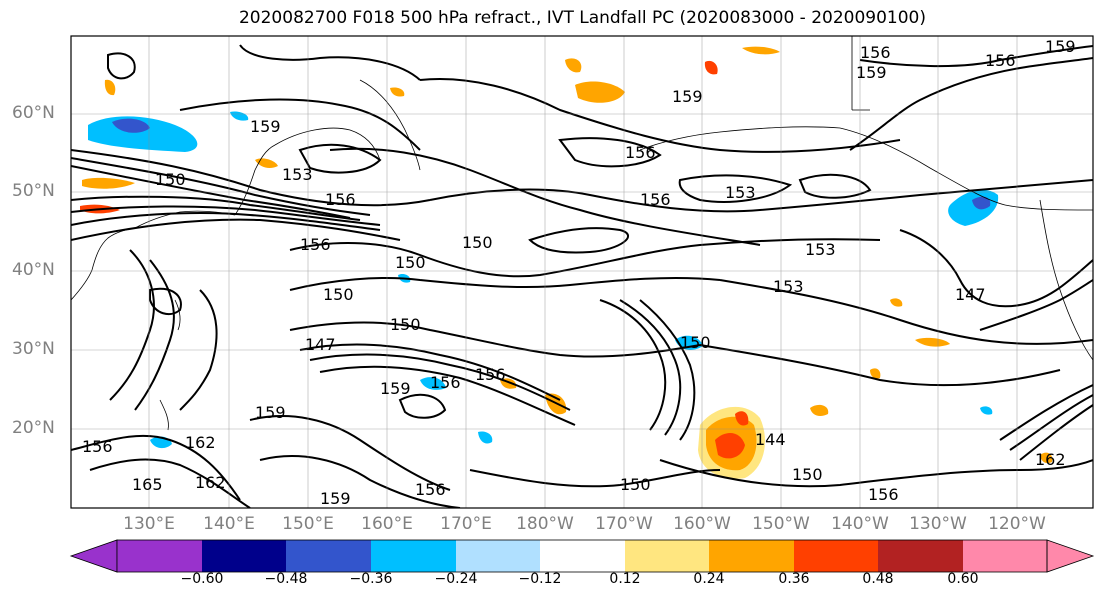  I want to click on colorbar-tick-label: −0.36, so click(371, 579).